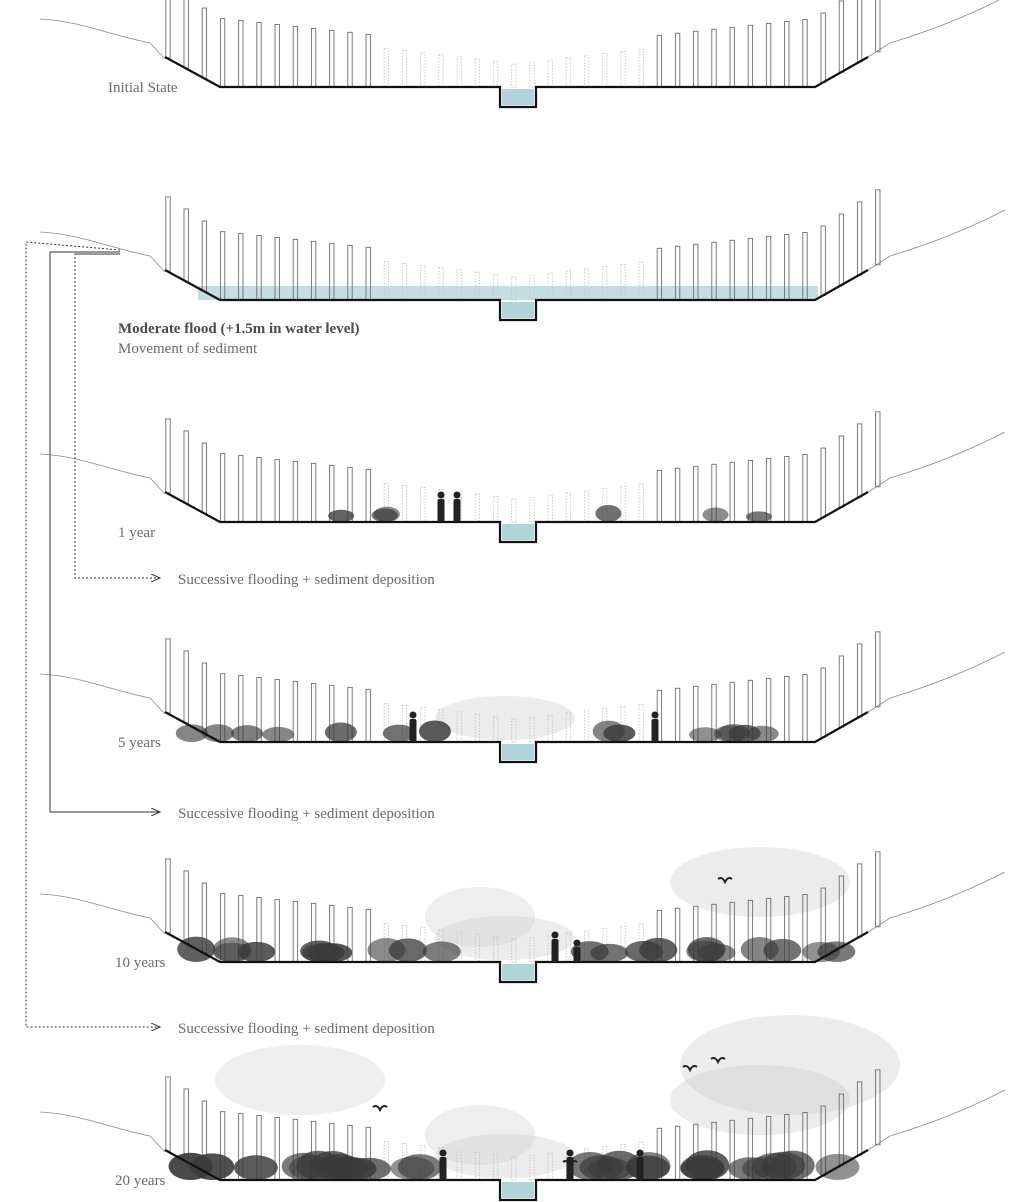 Image resolution: width=1017 pixels, height=1202 pixels. Describe the element at coordinates (140, 1181) in the screenshot. I see `stage-label-20-years: 20 years` at that location.